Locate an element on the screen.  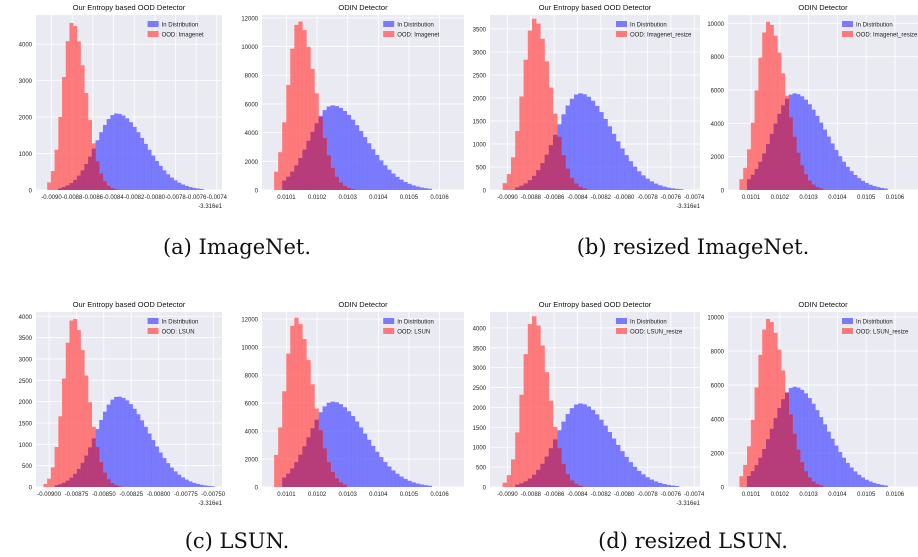
y-tick-label: 1500 is located at coordinates (480, 122).